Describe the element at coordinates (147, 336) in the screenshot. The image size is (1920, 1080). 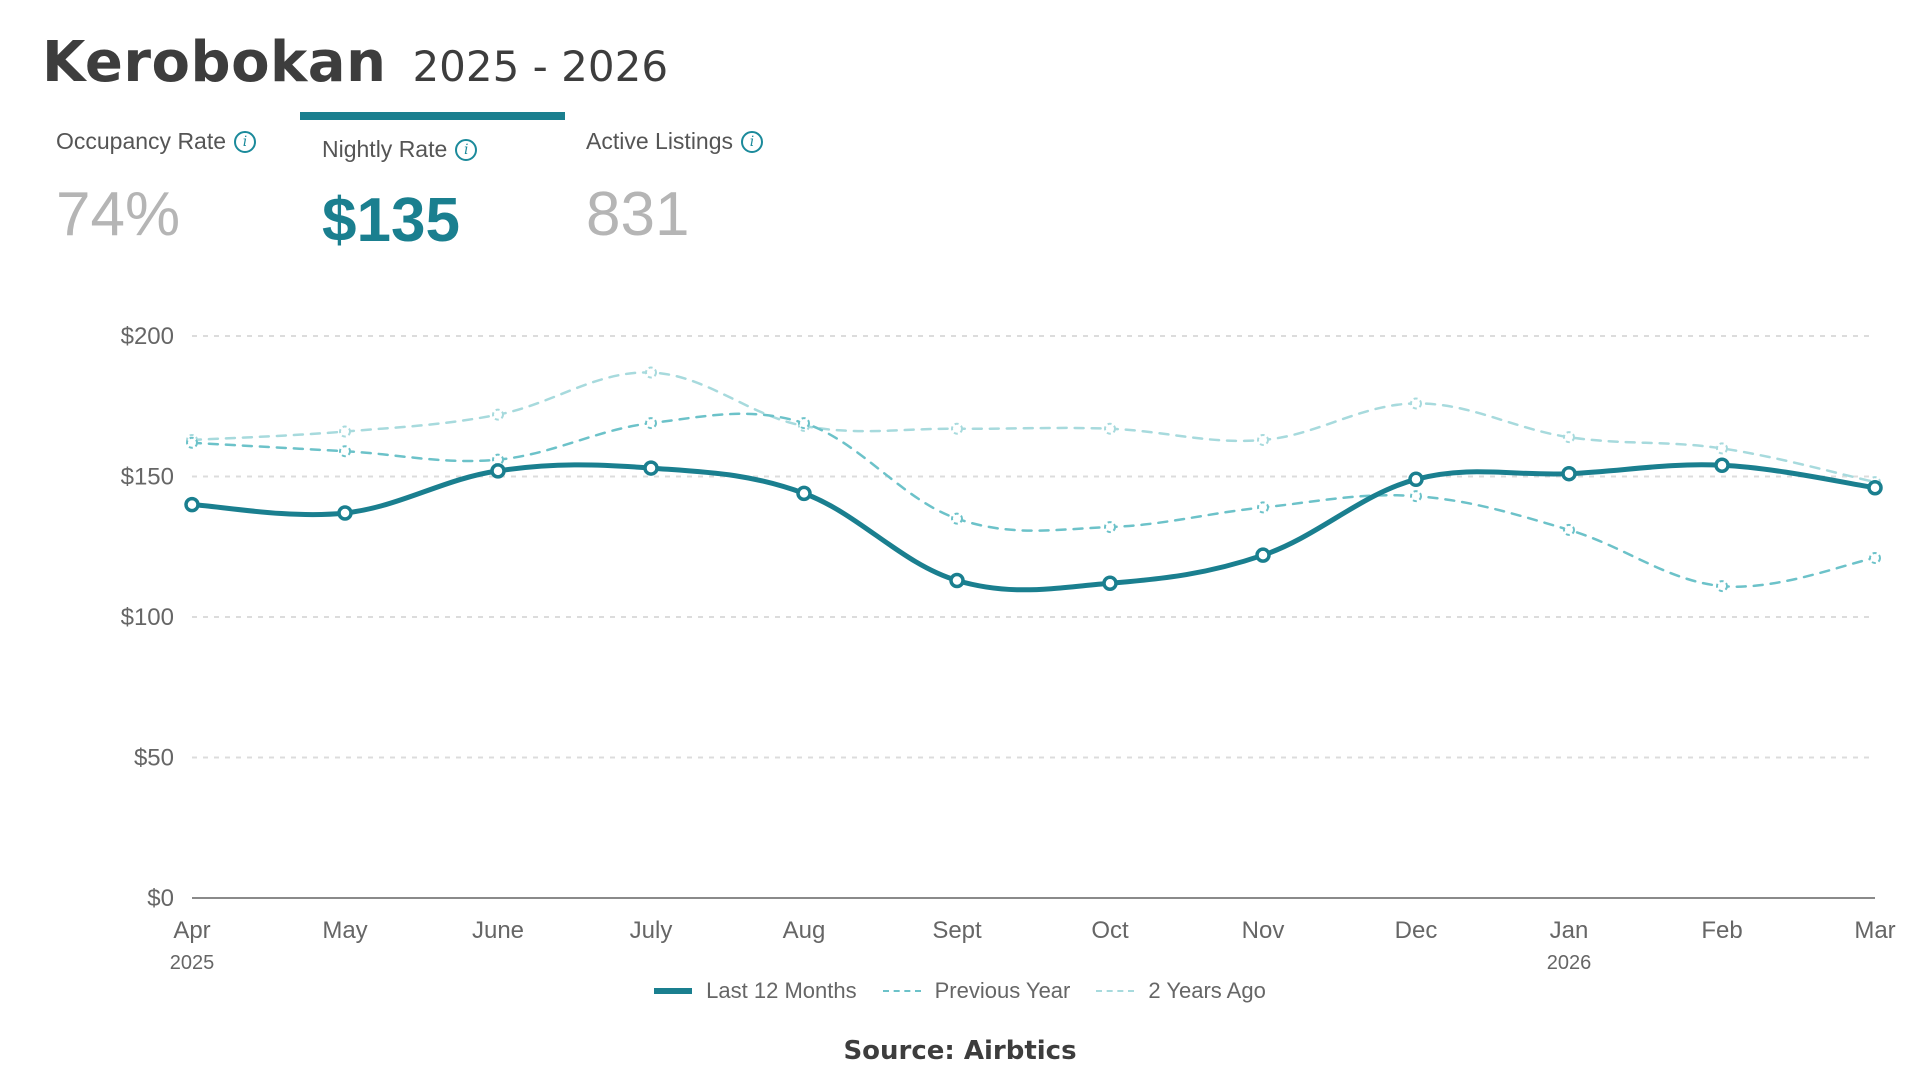
I see `y-tick-label: $200` at that location.